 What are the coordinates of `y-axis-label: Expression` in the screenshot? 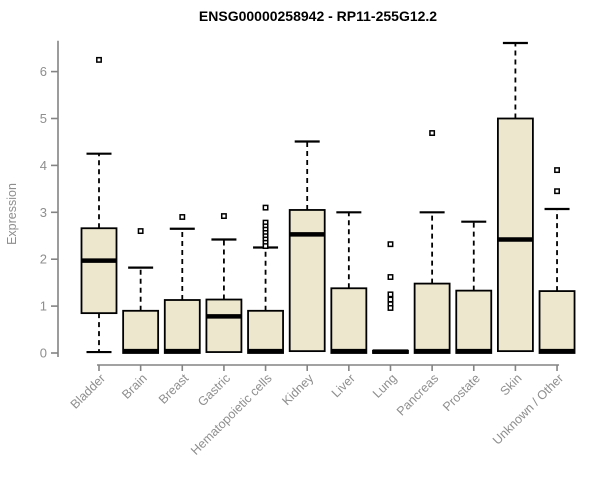 It's located at (12, 214).